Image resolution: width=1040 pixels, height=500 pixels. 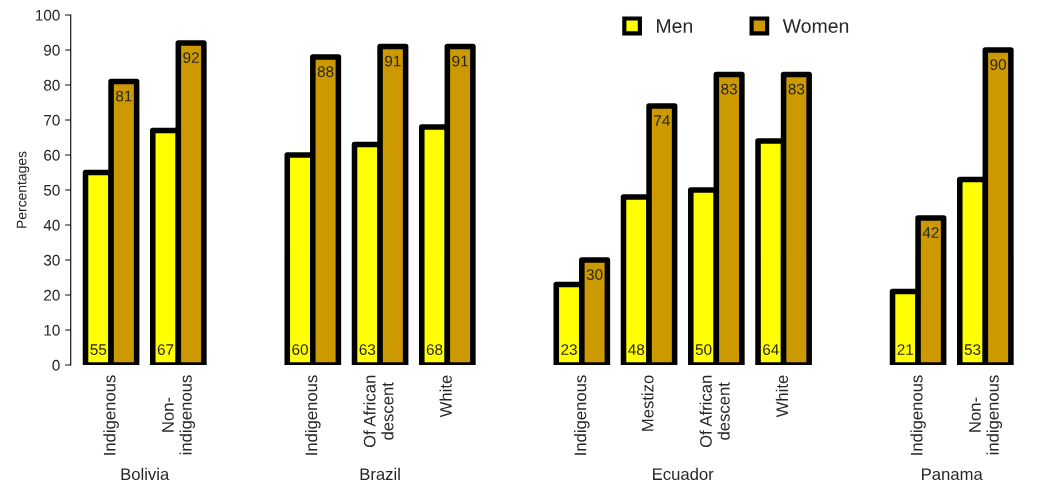 What do you see at coordinates (56, 365) in the screenshot?
I see `y-tick-label: 0` at bounding box center [56, 365].